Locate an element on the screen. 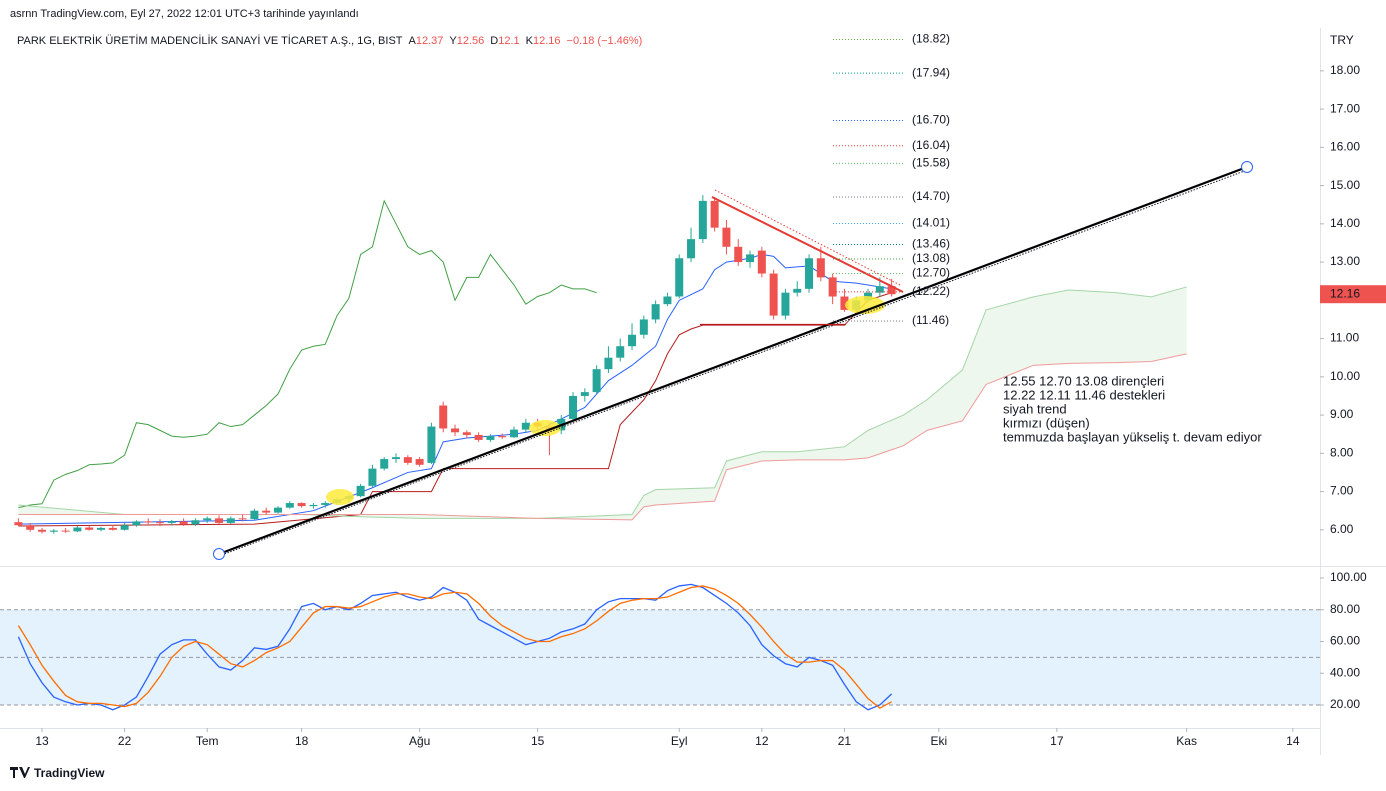 The width and height of the screenshot is (1386, 791). x-tick-label: Eki is located at coordinates (939, 741).